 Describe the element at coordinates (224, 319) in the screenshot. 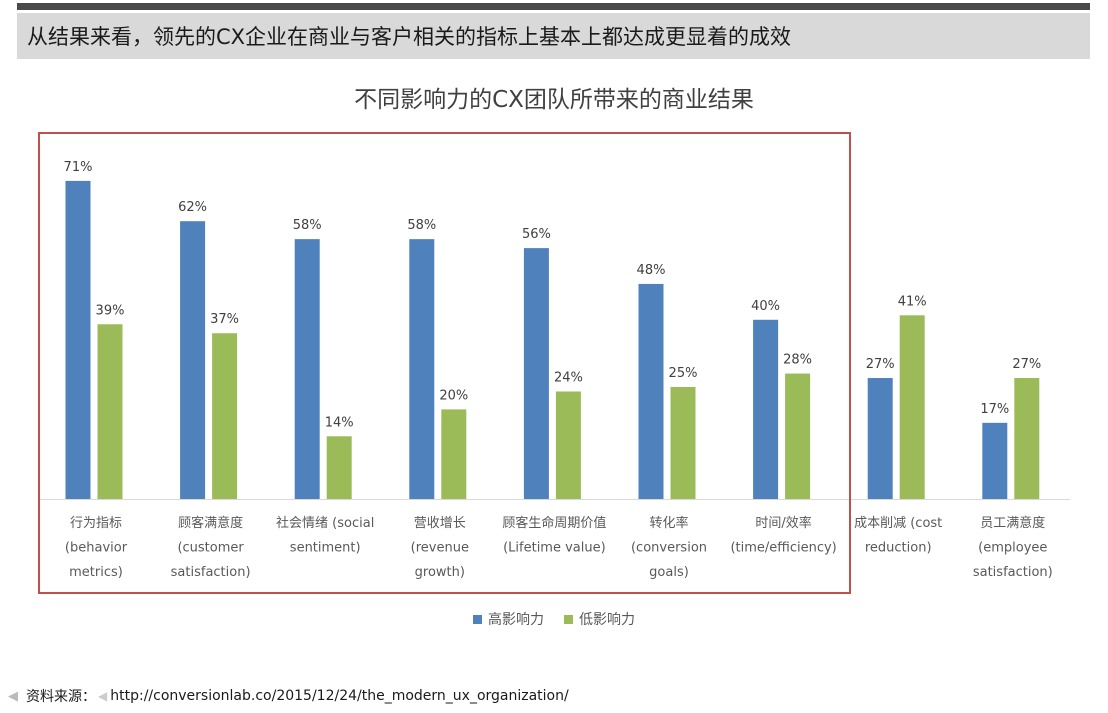

I see `data-label-low-1: 37%` at that location.